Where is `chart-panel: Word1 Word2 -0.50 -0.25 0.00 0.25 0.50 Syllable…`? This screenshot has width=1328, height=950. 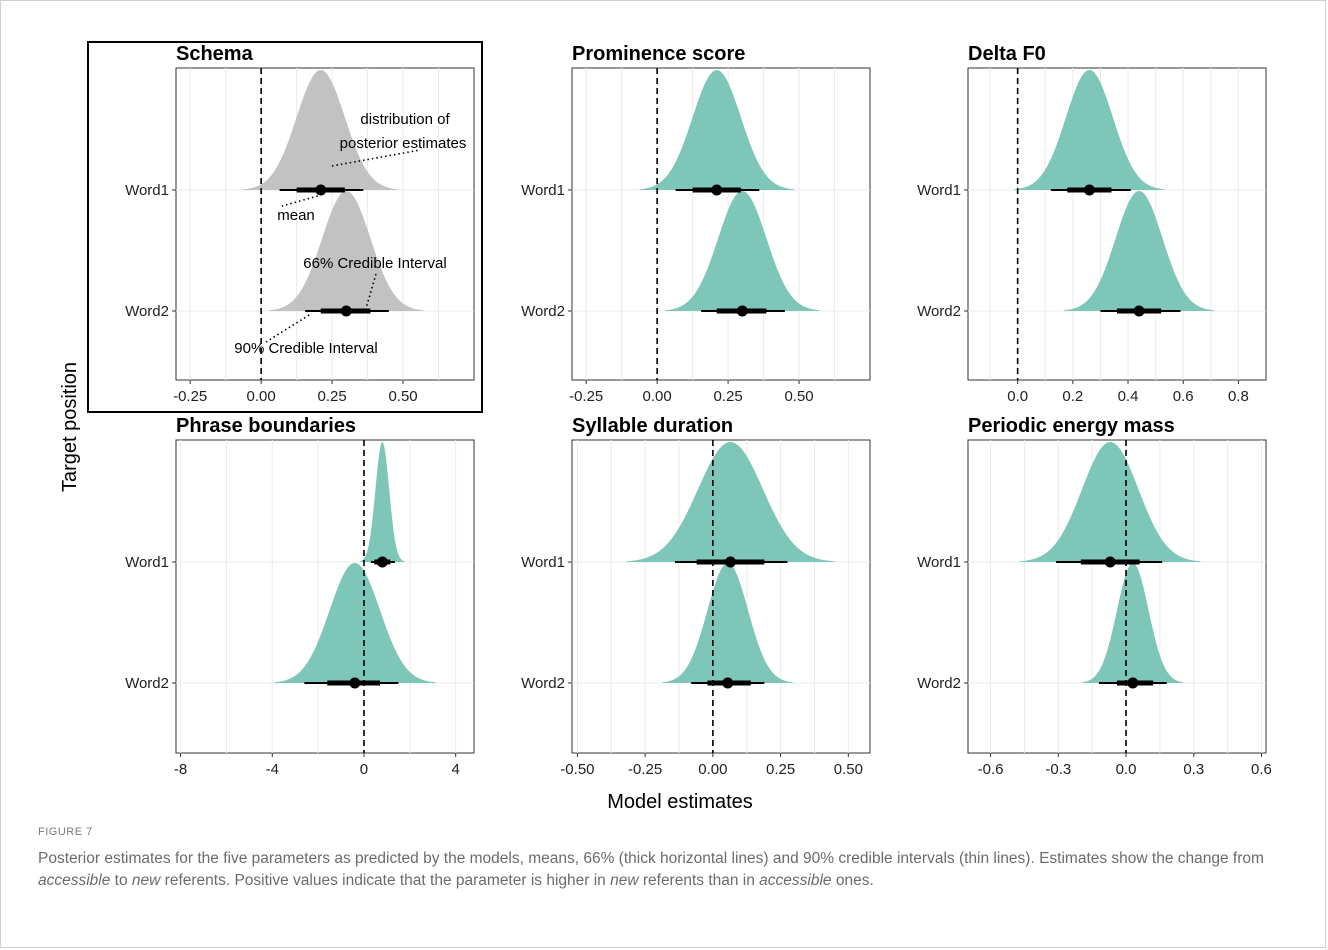 chart-panel: Word1 Word2 -0.50 -0.25 0.00 0.25 0.50 Syllable… is located at coordinates (696, 596).